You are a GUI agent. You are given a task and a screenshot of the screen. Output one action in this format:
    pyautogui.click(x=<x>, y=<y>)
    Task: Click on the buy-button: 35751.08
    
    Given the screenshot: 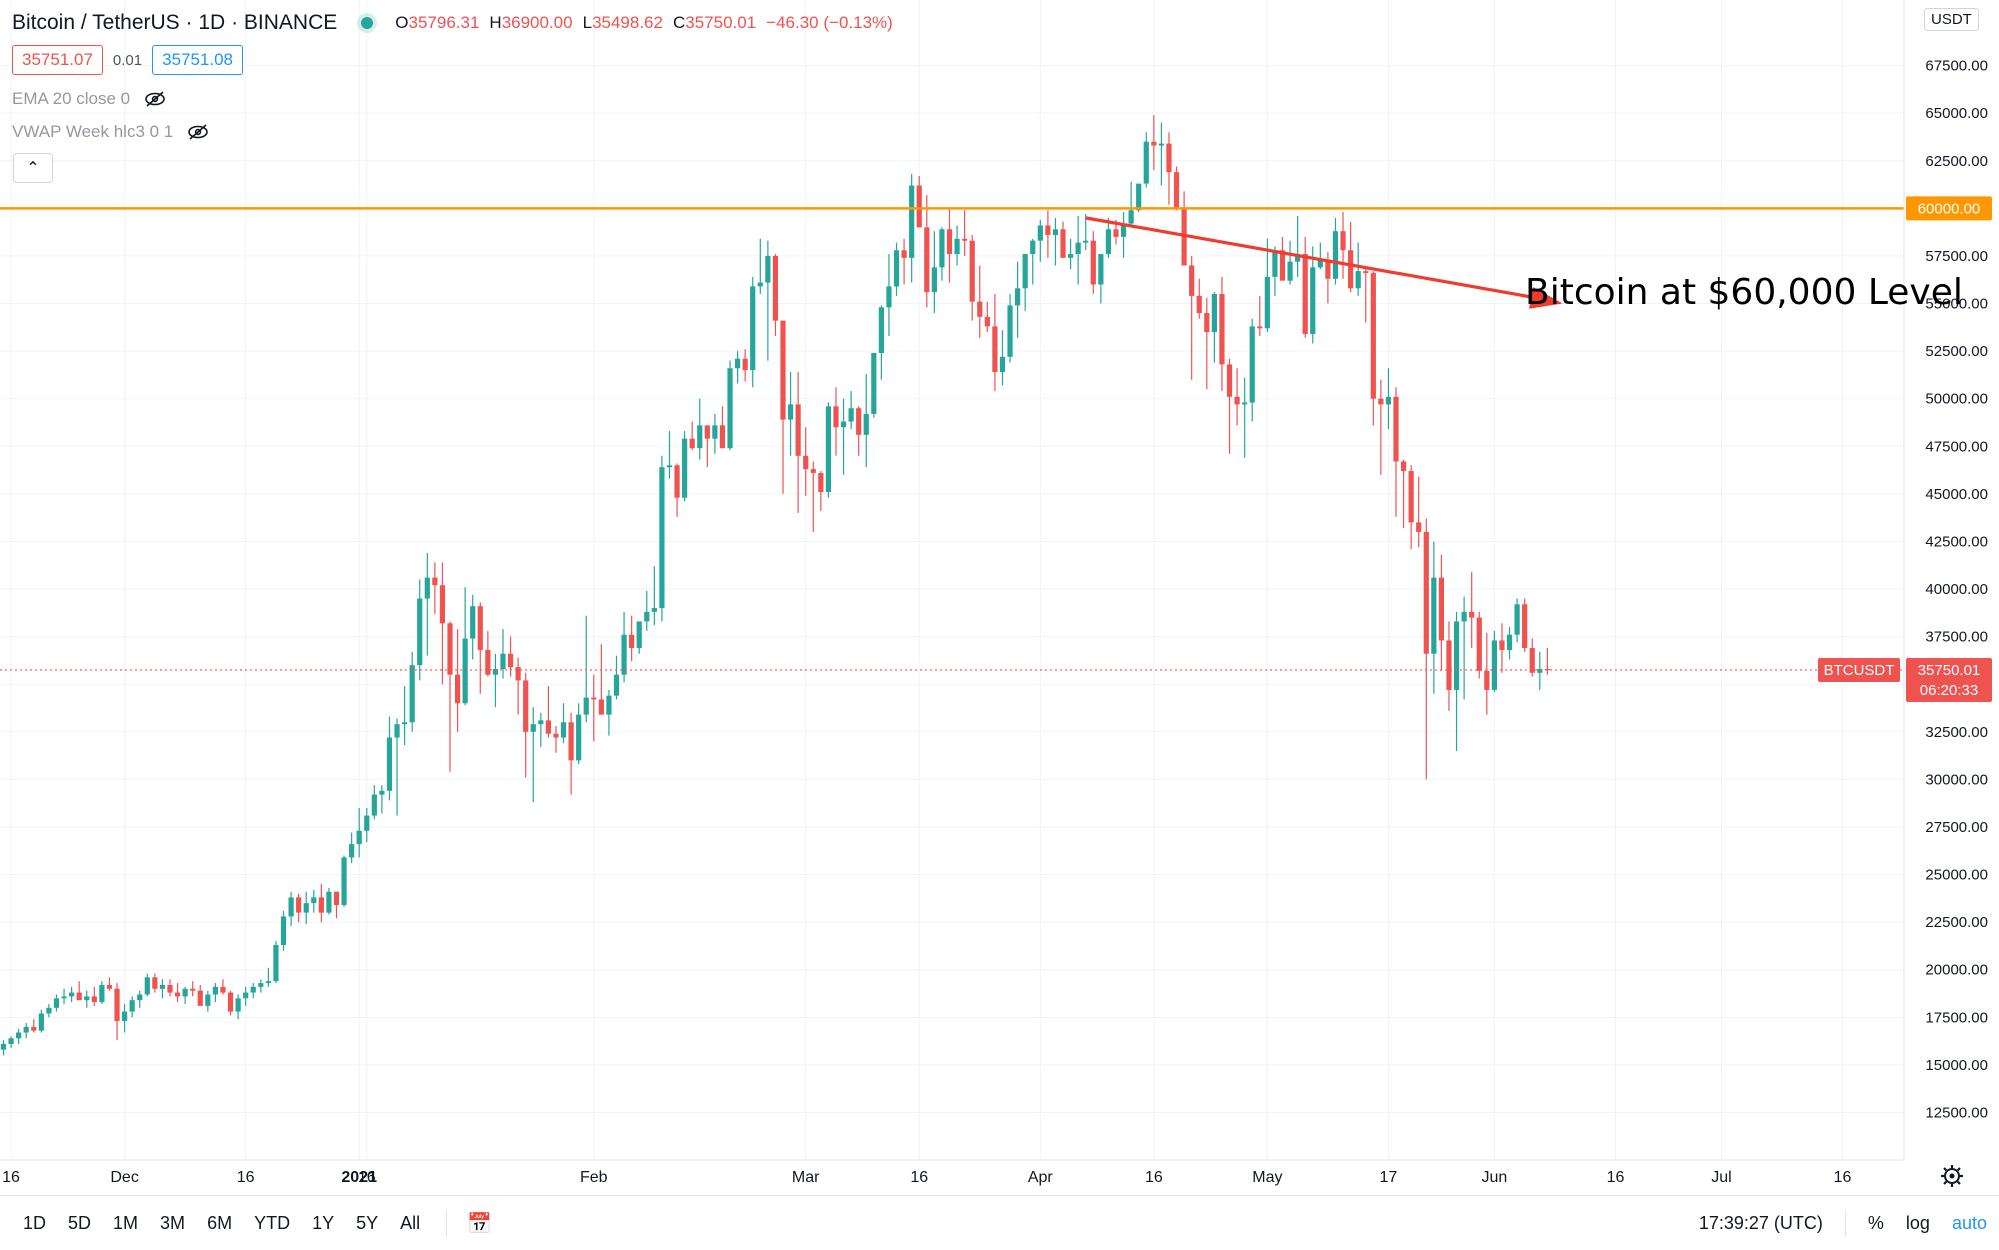 What is the action you would take?
    pyautogui.click(x=198, y=60)
    